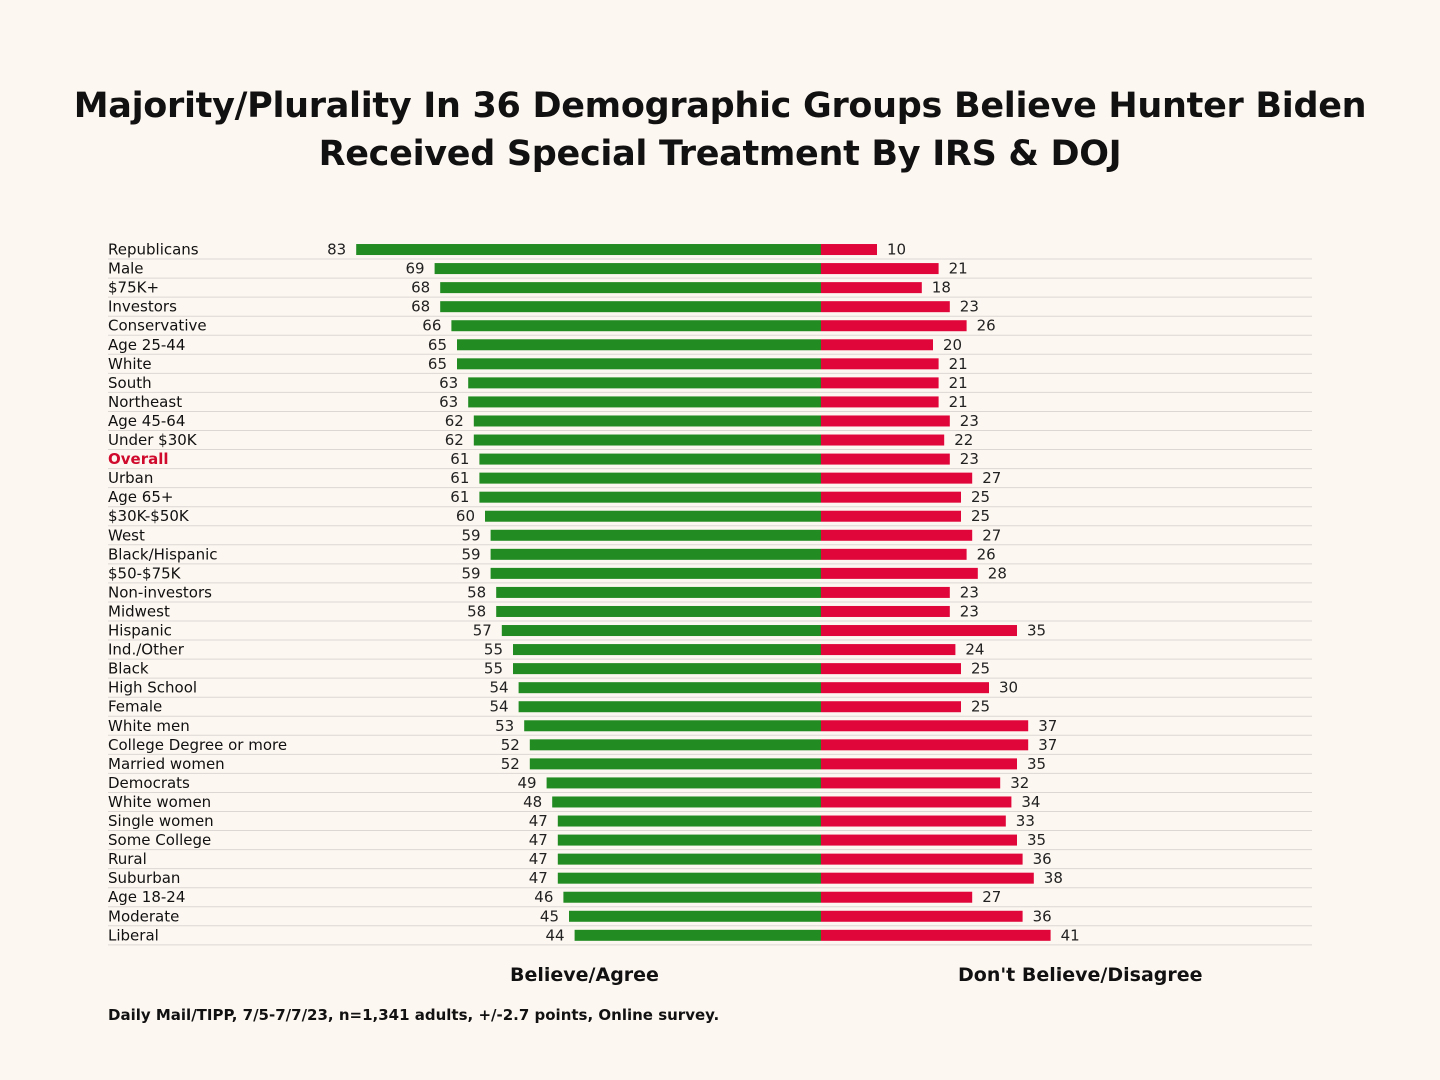 The image size is (1440, 1080). What do you see at coordinates (667, 669) in the screenshot?
I see `believe-bar-black` at bounding box center [667, 669].